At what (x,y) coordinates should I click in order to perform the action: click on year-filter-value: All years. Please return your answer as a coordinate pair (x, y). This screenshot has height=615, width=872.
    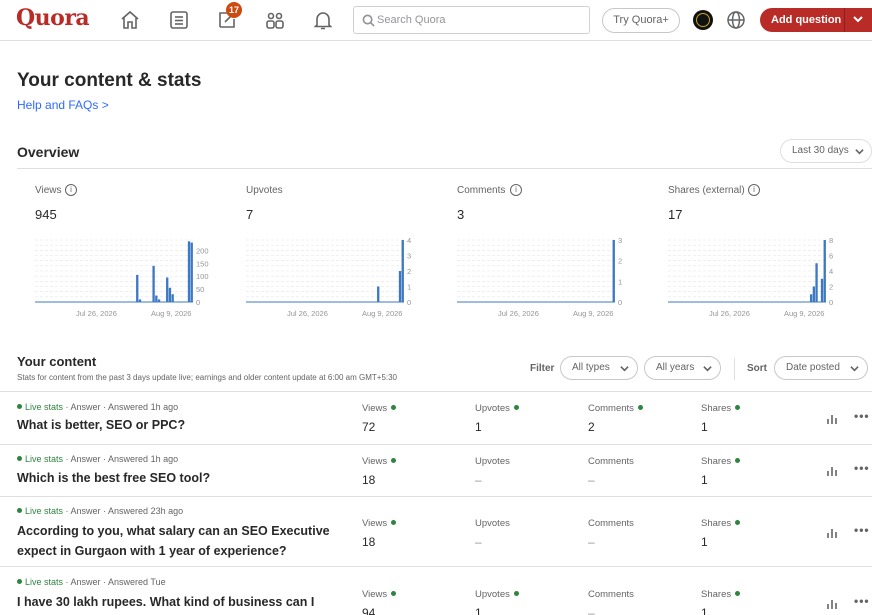
    Looking at the image, I should click on (675, 367).